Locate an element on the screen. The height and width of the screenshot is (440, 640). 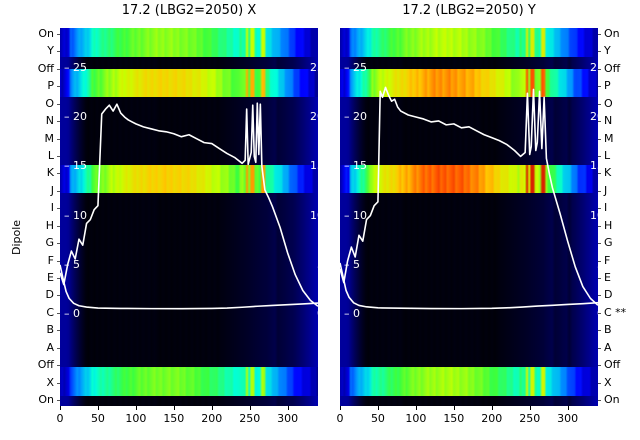
dipole-tick-right: L is located at coordinates (607, 155).